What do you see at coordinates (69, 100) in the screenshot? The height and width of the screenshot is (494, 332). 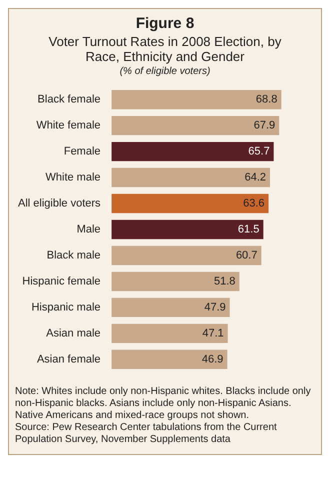 I see `y-tick-label: Black female` at bounding box center [69, 100].